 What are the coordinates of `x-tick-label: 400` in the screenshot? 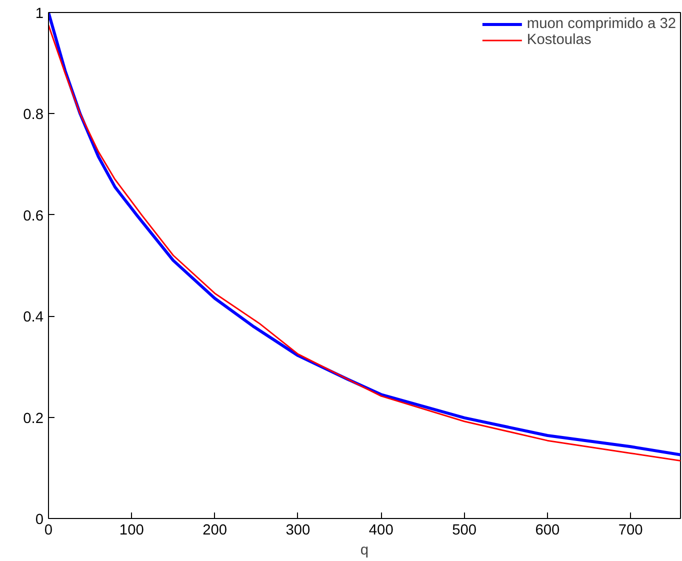 It's located at (381, 530).